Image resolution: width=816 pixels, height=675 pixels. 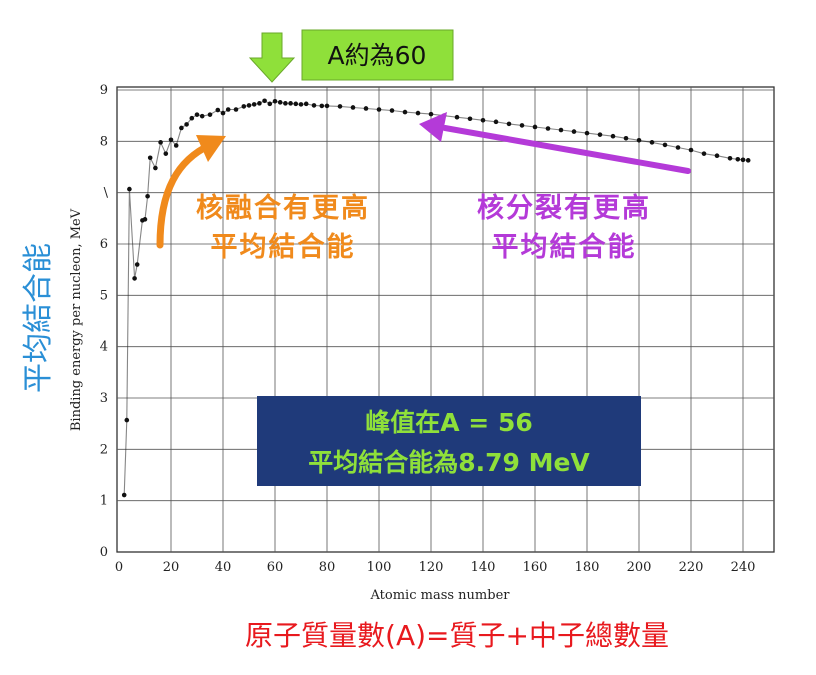 What do you see at coordinates (119, 567) in the screenshot?
I see `x-tick-label: 0` at bounding box center [119, 567].